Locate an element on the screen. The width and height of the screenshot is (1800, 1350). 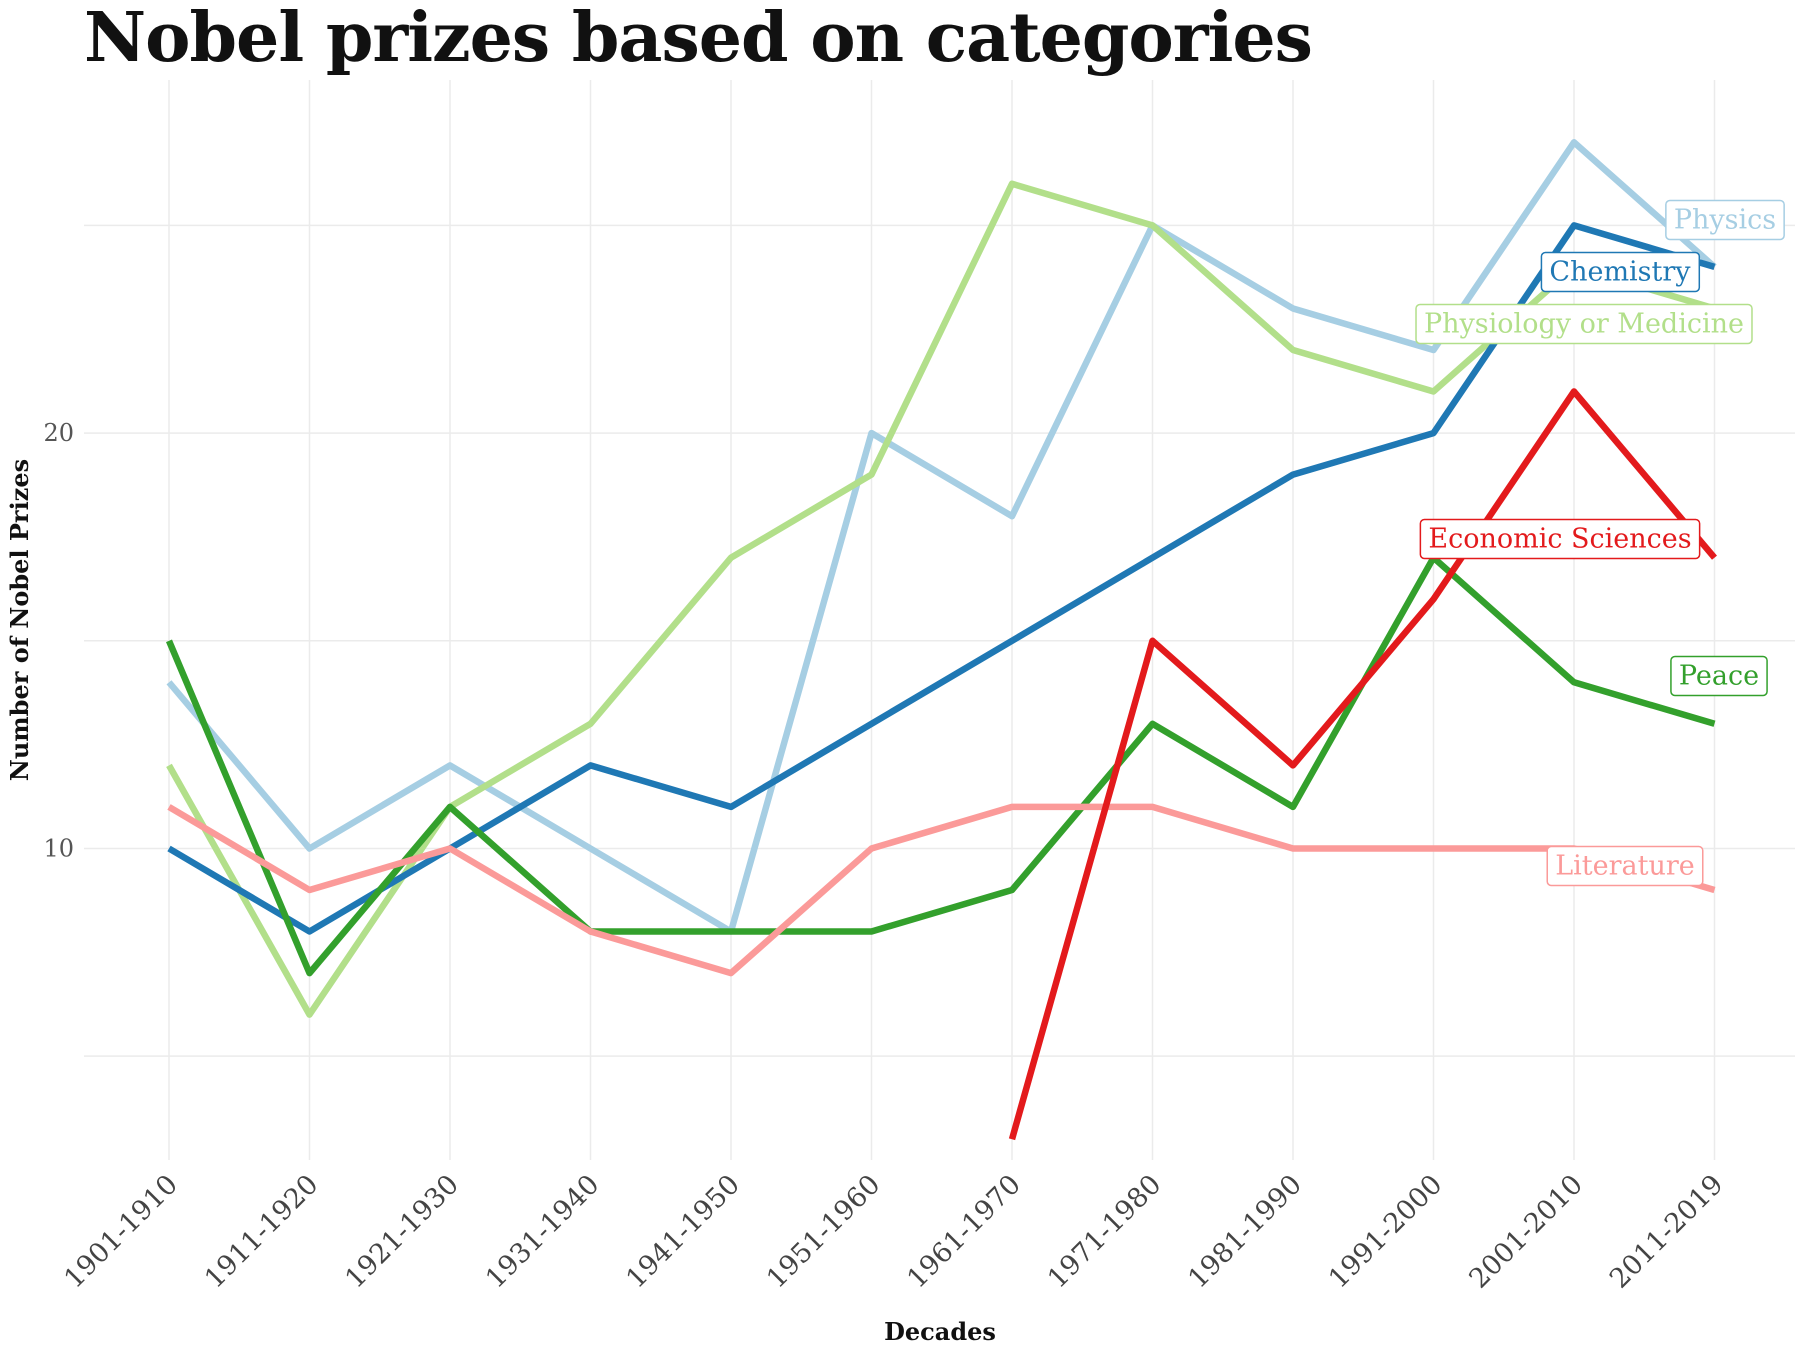
x-tick-label: 2011-2019 is located at coordinates (1667, 1232).